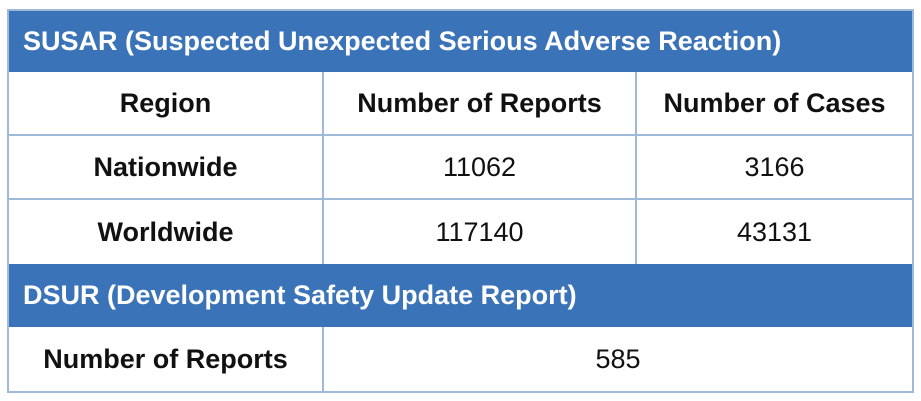 Image resolution: width=921 pixels, height=401 pixels. What do you see at coordinates (165, 231) in the screenshot?
I see `row-label-worldwide: Worldwide` at bounding box center [165, 231].